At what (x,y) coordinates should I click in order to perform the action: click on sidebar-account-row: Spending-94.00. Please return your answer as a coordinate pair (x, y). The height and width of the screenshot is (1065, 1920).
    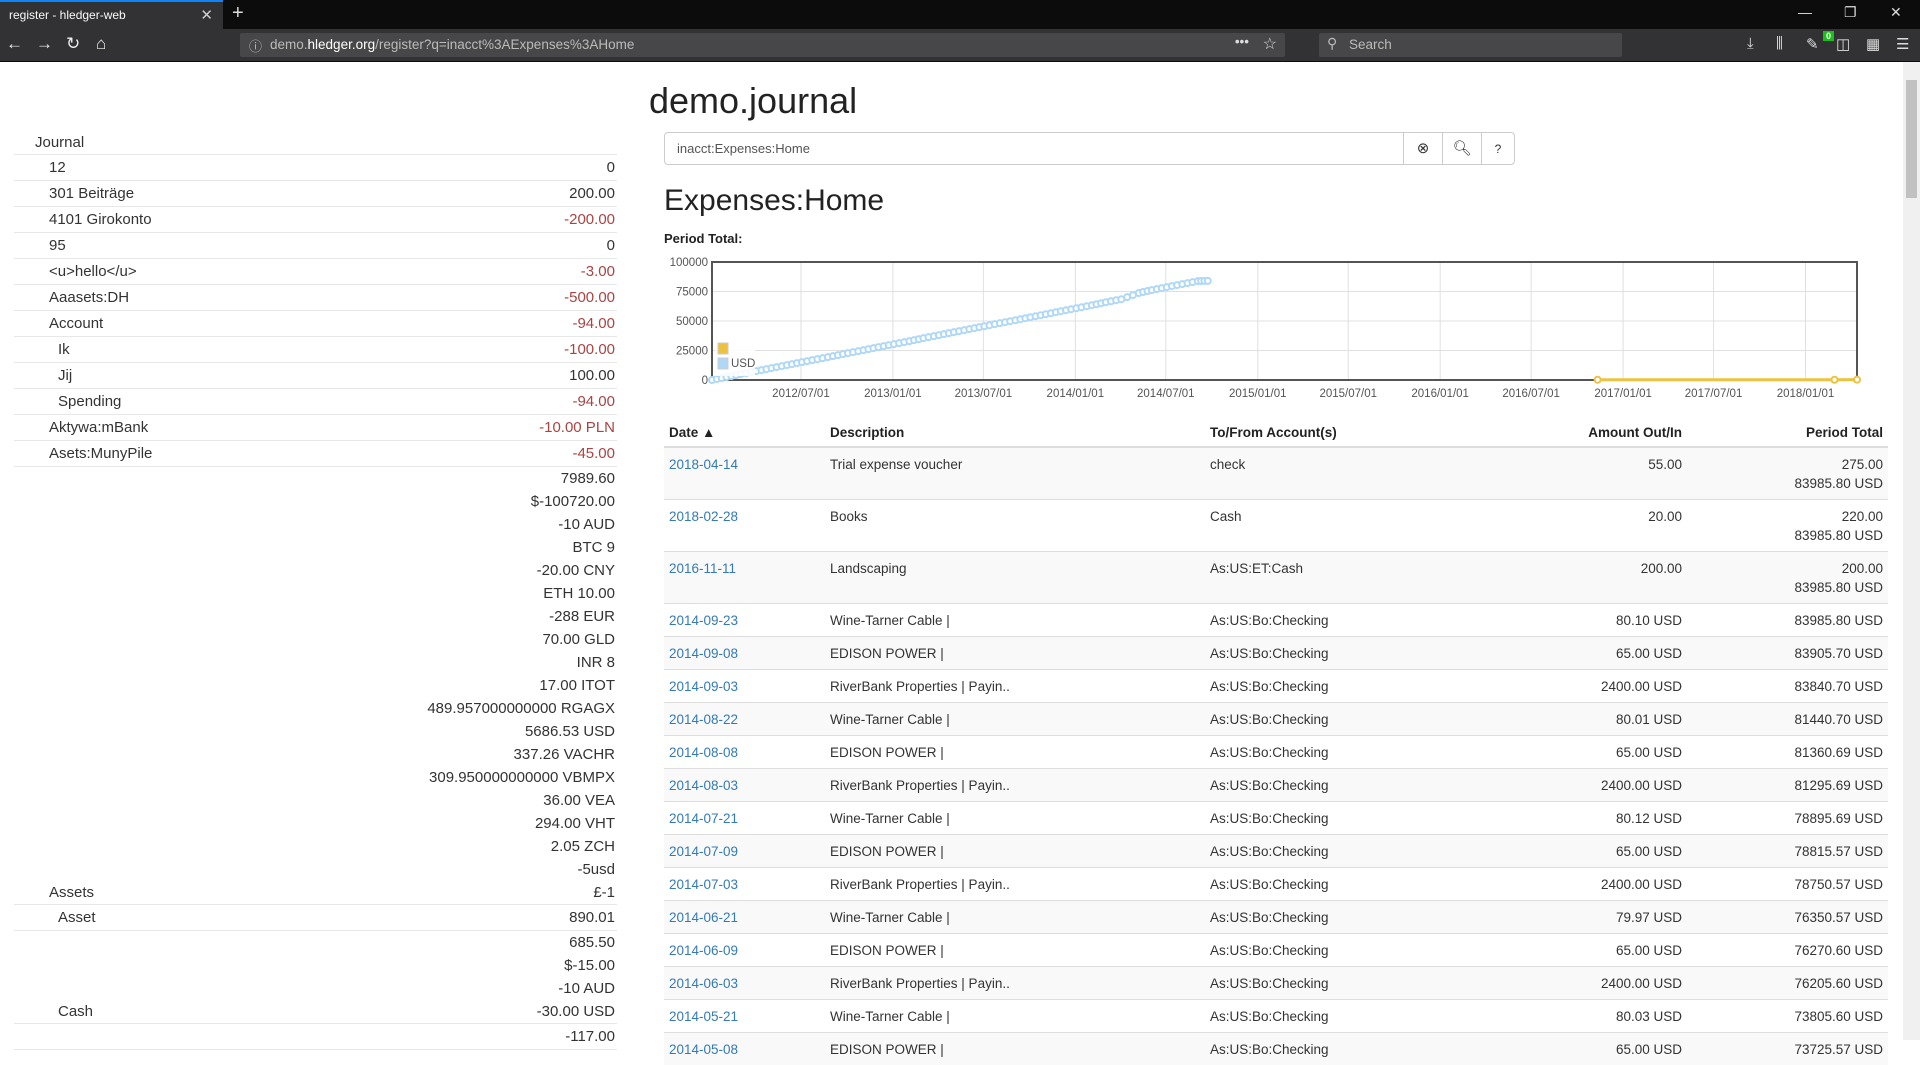
    Looking at the image, I should click on (315, 402).